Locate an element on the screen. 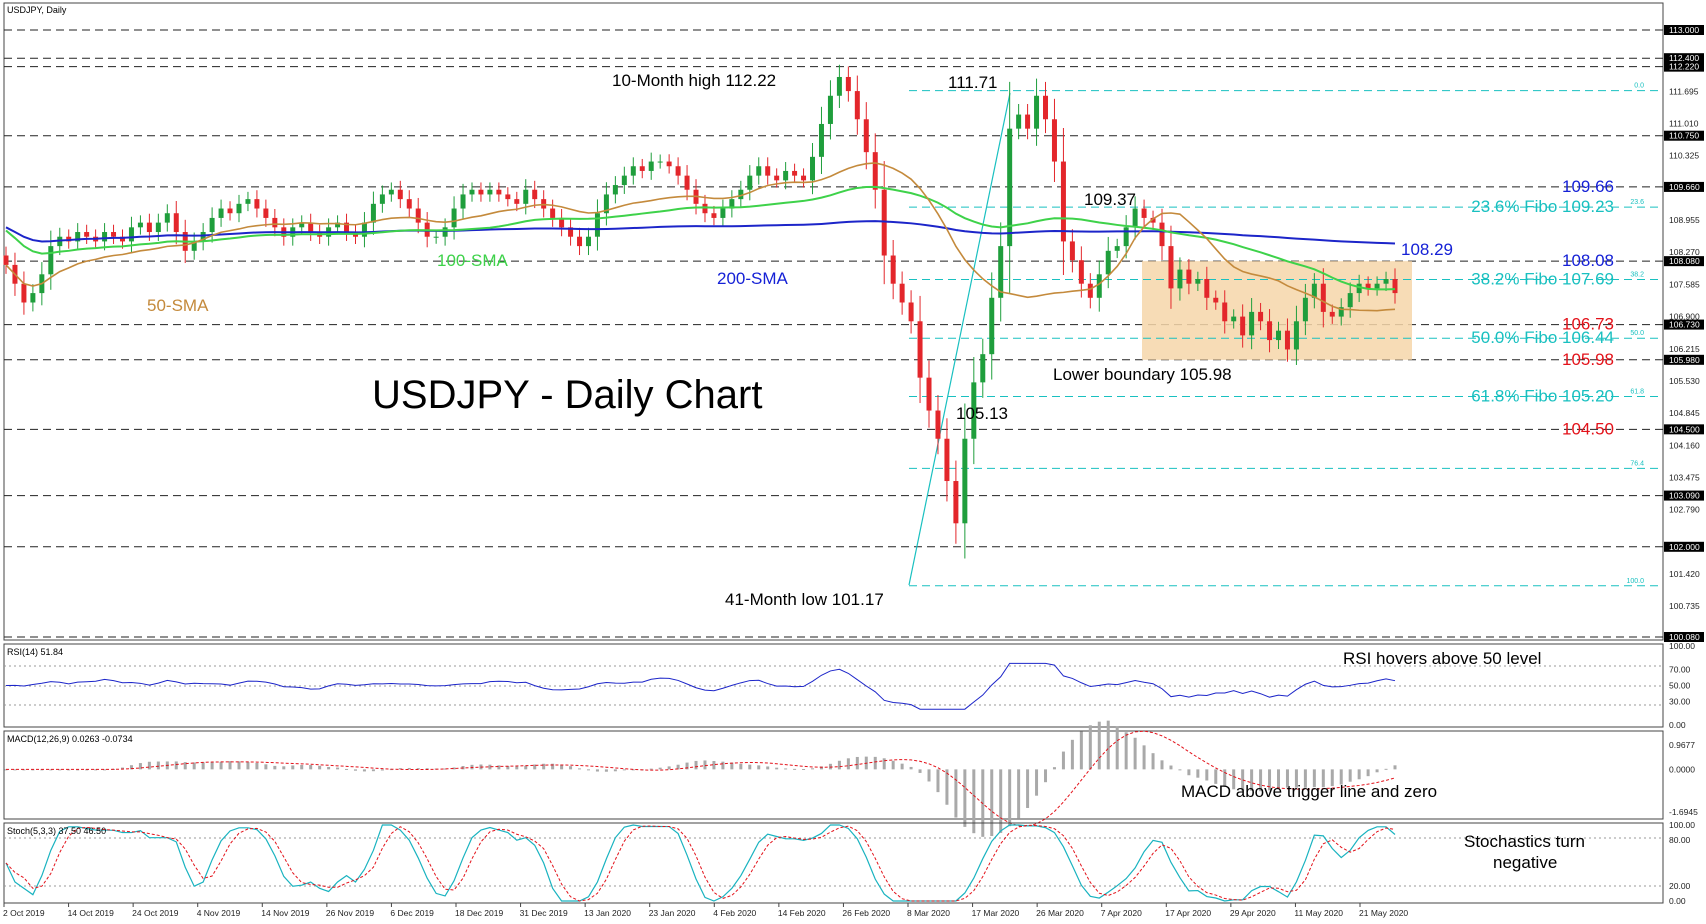  price-tick: 111.695 is located at coordinates (1684, 91).